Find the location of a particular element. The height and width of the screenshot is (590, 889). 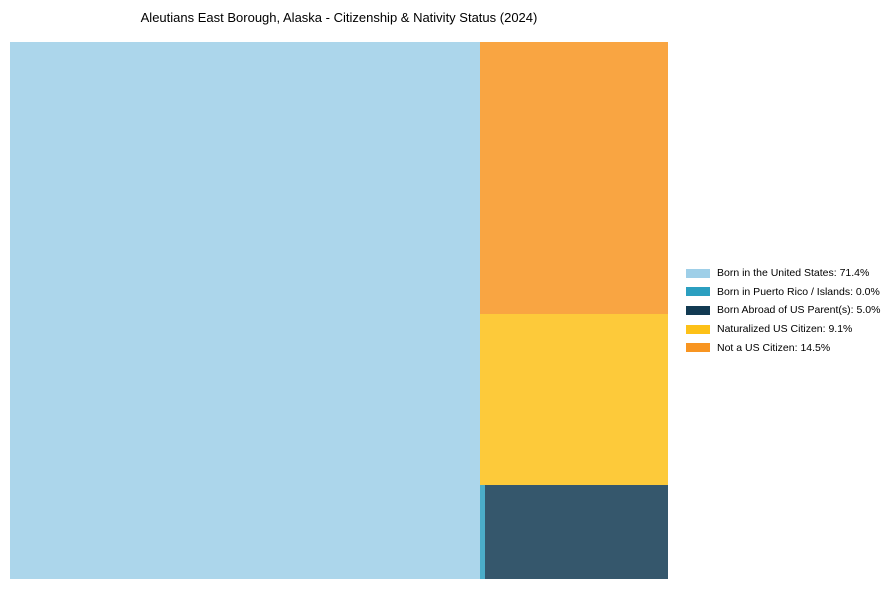

legend-swatch-born_abroad is located at coordinates (698, 310).